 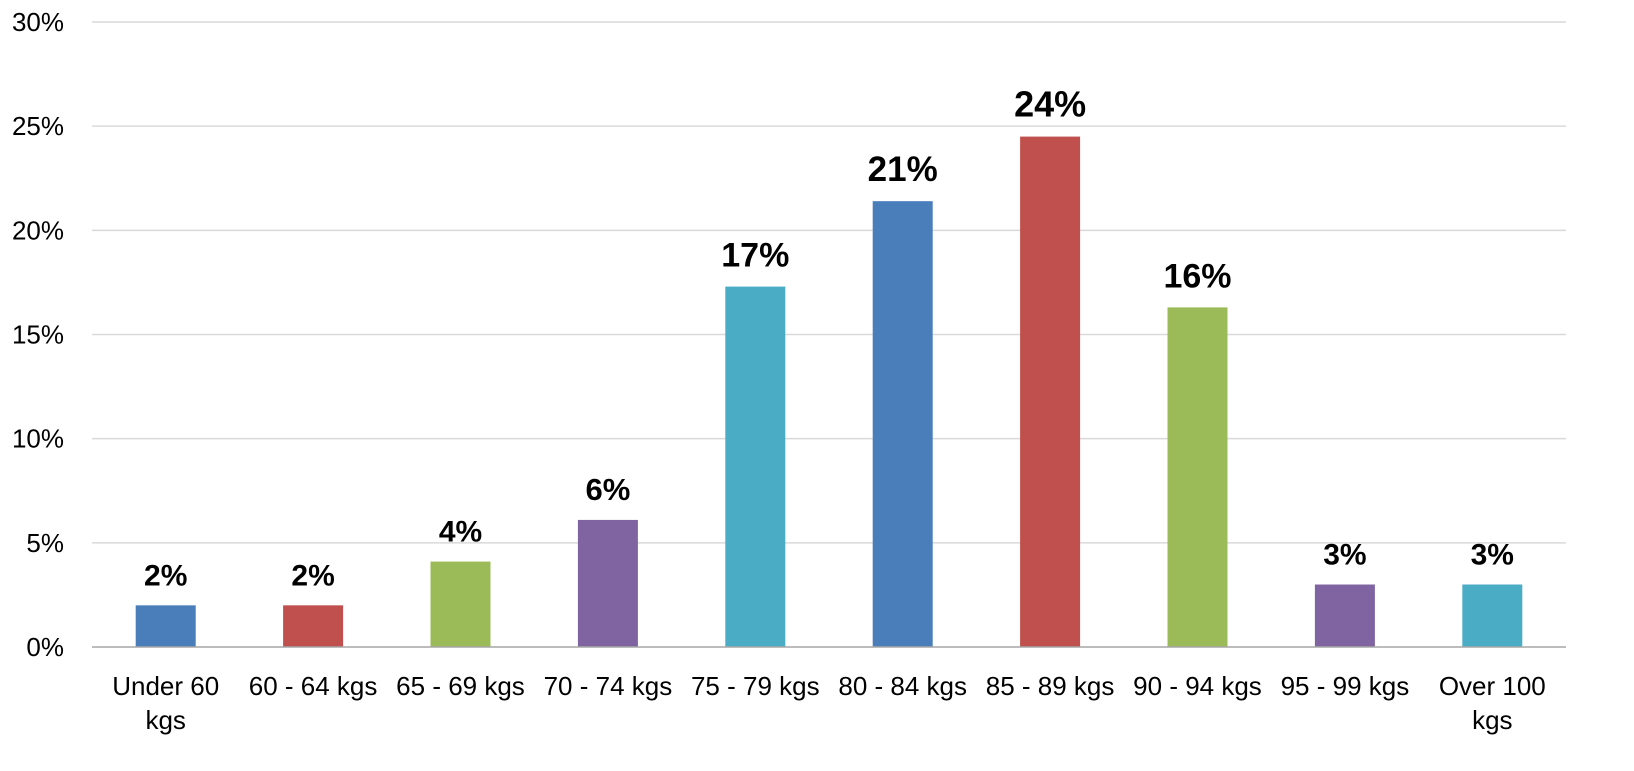 What do you see at coordinates (165, 686) in the screenshot?
I see `x-category-label: Under 60` at bounding box center [165, 686].